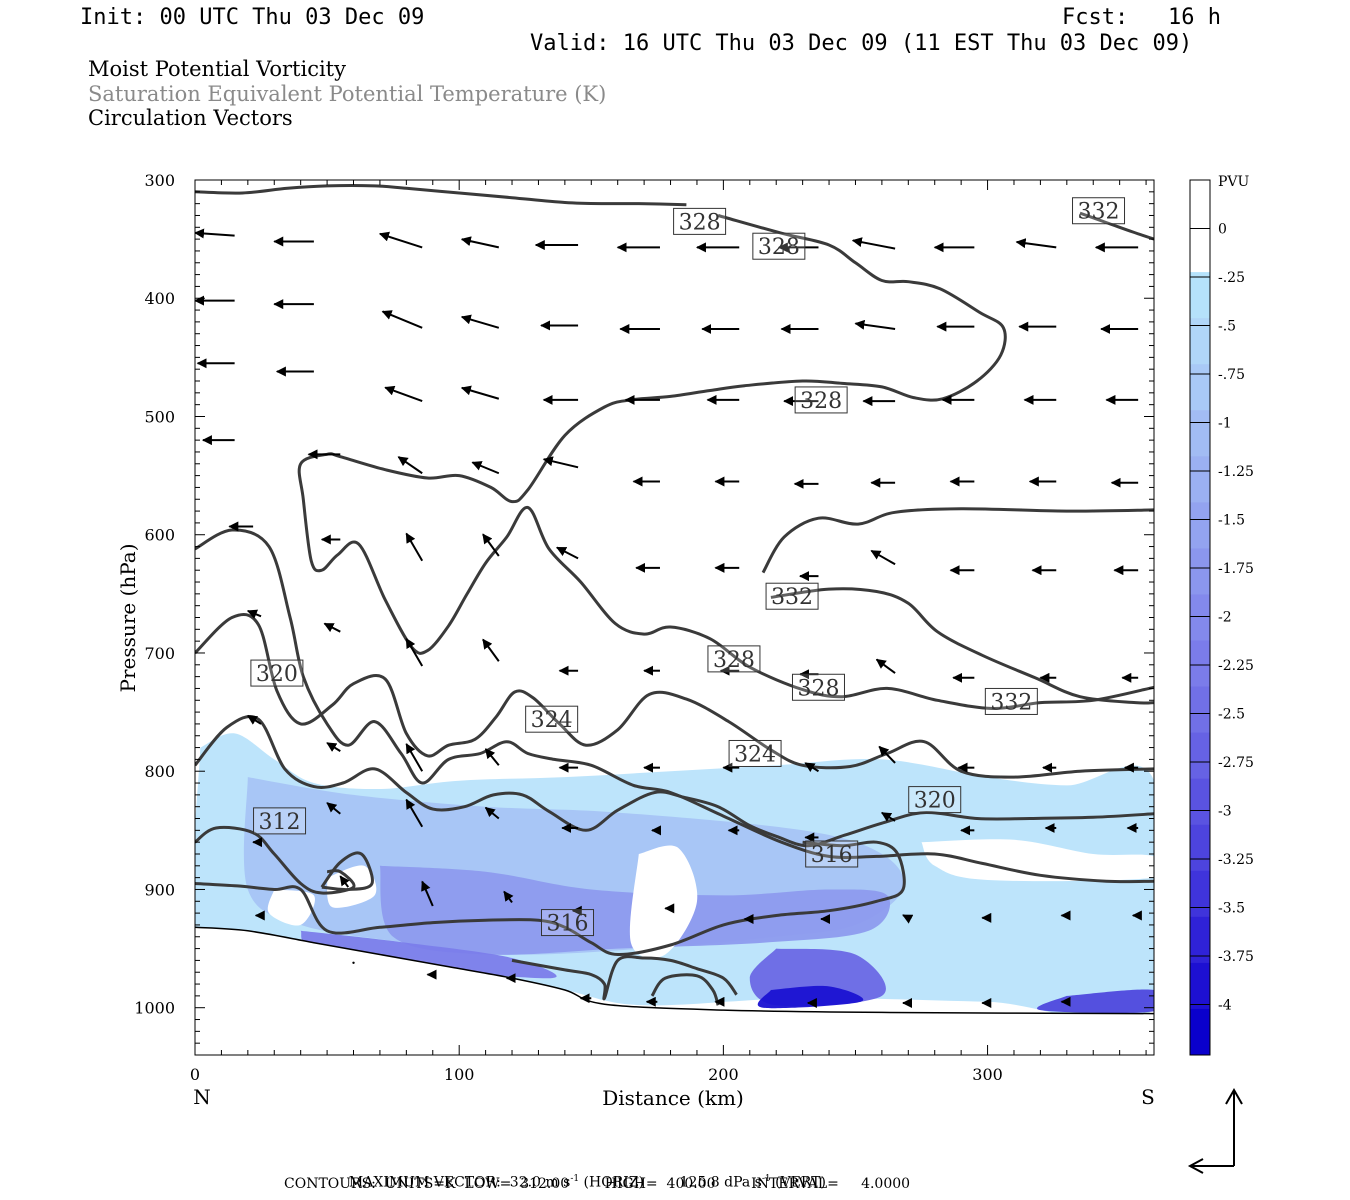  Describe the element at coordinates (159, 298) in the screenshot. I see `y-tick-label: 400` at that location.